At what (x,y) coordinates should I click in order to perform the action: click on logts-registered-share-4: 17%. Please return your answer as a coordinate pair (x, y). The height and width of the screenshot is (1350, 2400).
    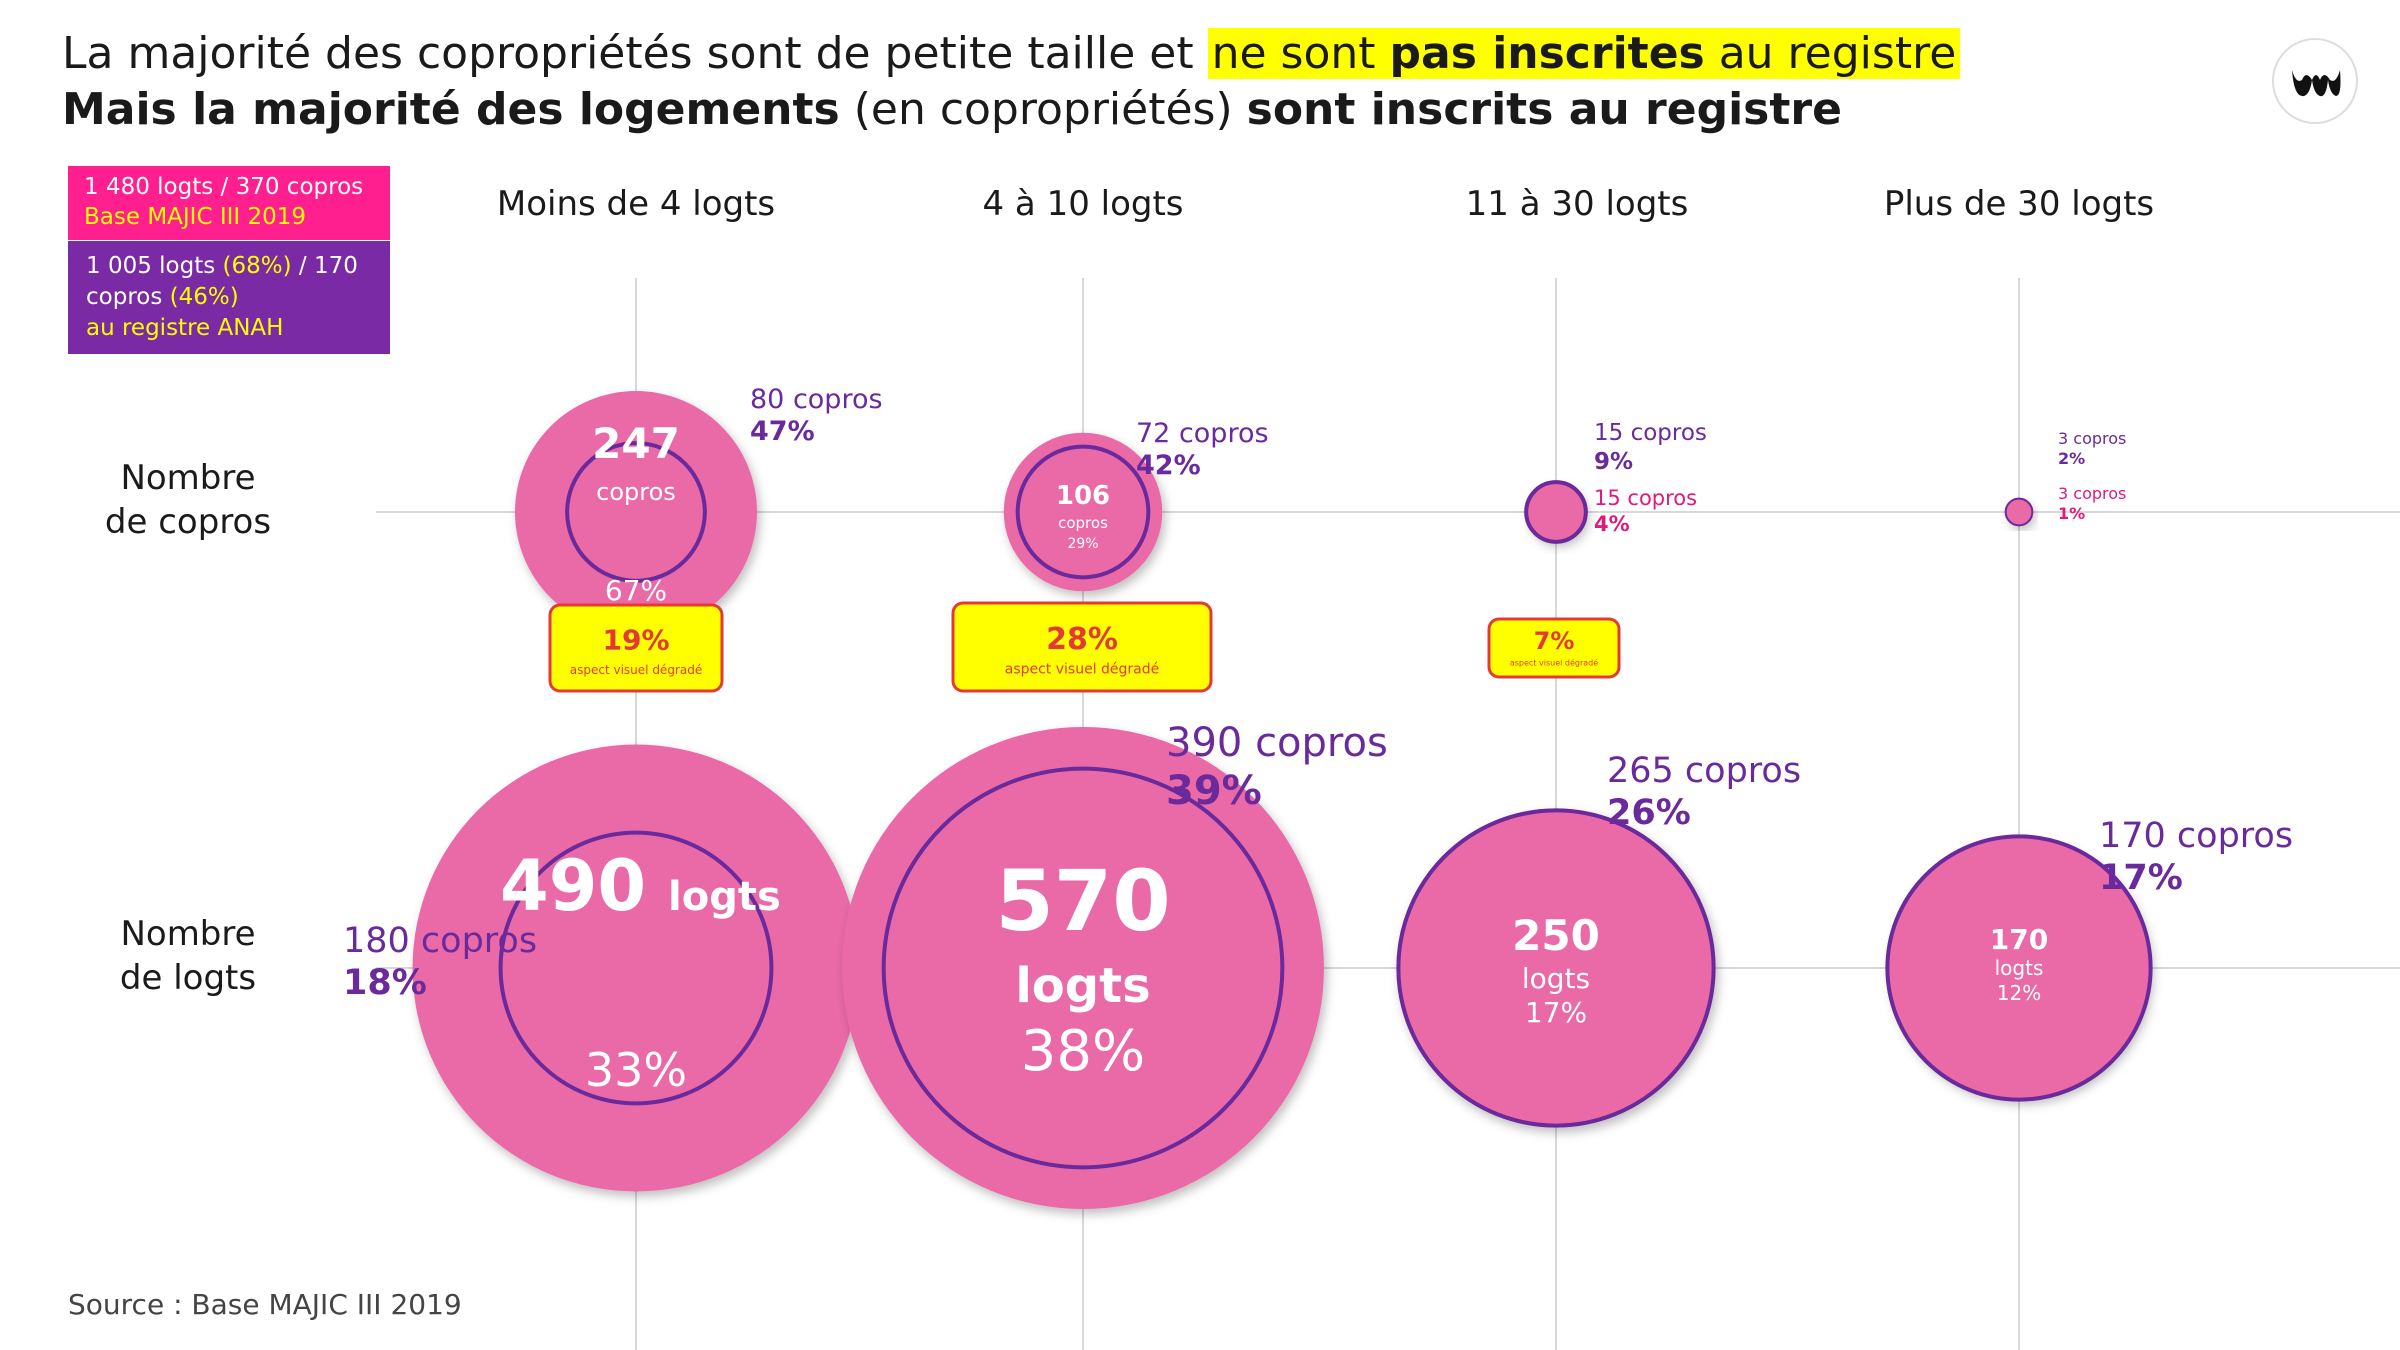
    Looking at the image, I should click on (2141, 878).